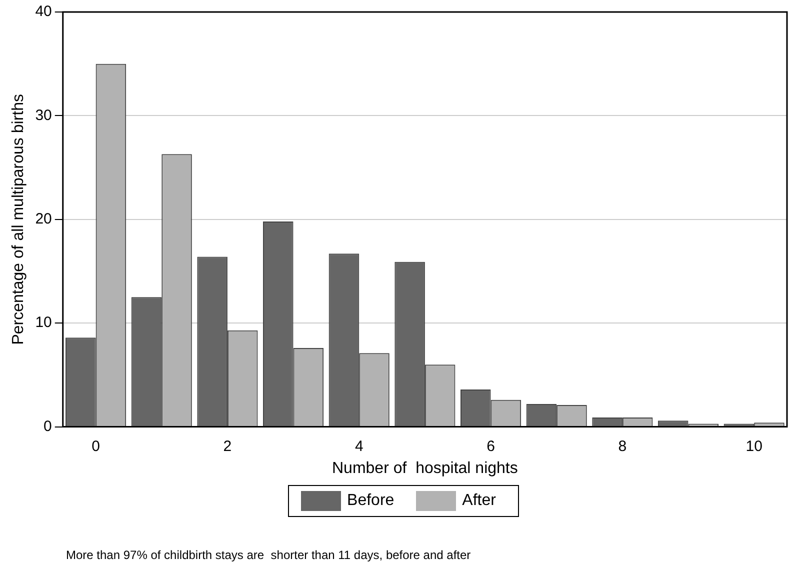  I want to click on x-tick-label: 10, so click(754, 446).